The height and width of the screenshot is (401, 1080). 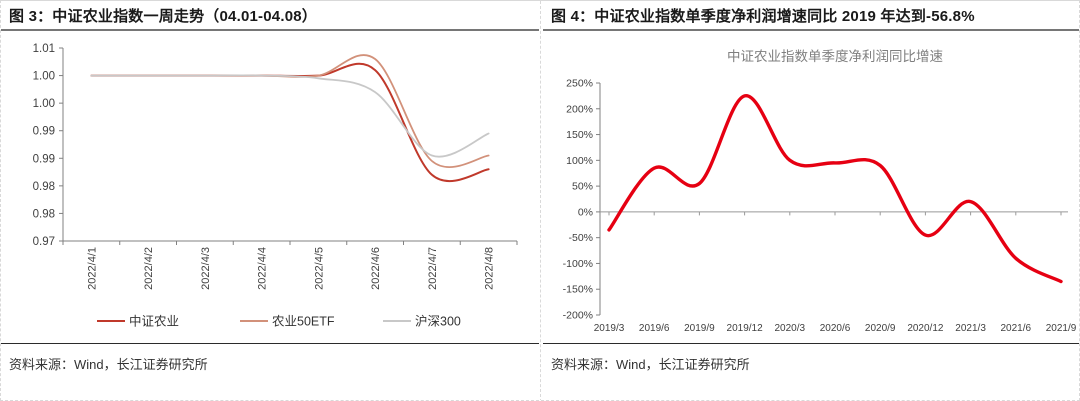 What do you see at coordinates (376, 268) in the screenshot?
I see `x-tick-label: 2022/4/6` at bounding box center [376, 268].